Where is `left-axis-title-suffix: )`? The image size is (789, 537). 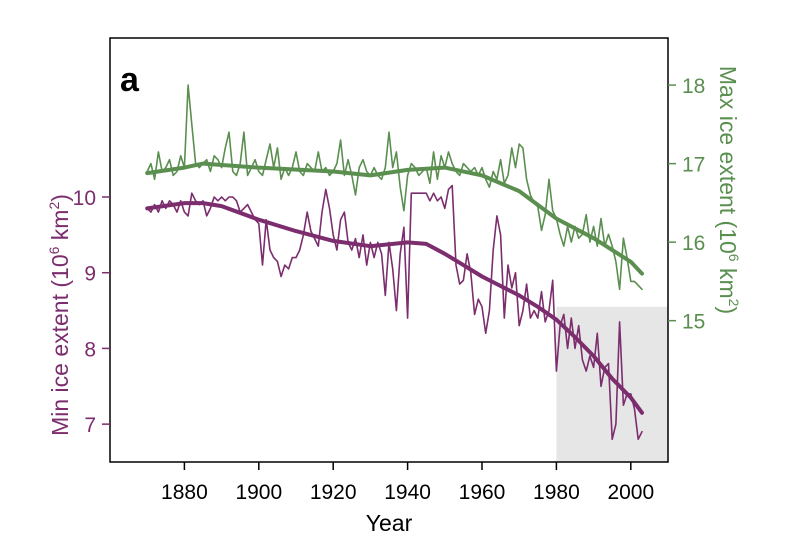
left-axis-title-suffix: ) is located at coordinates (60, 198).